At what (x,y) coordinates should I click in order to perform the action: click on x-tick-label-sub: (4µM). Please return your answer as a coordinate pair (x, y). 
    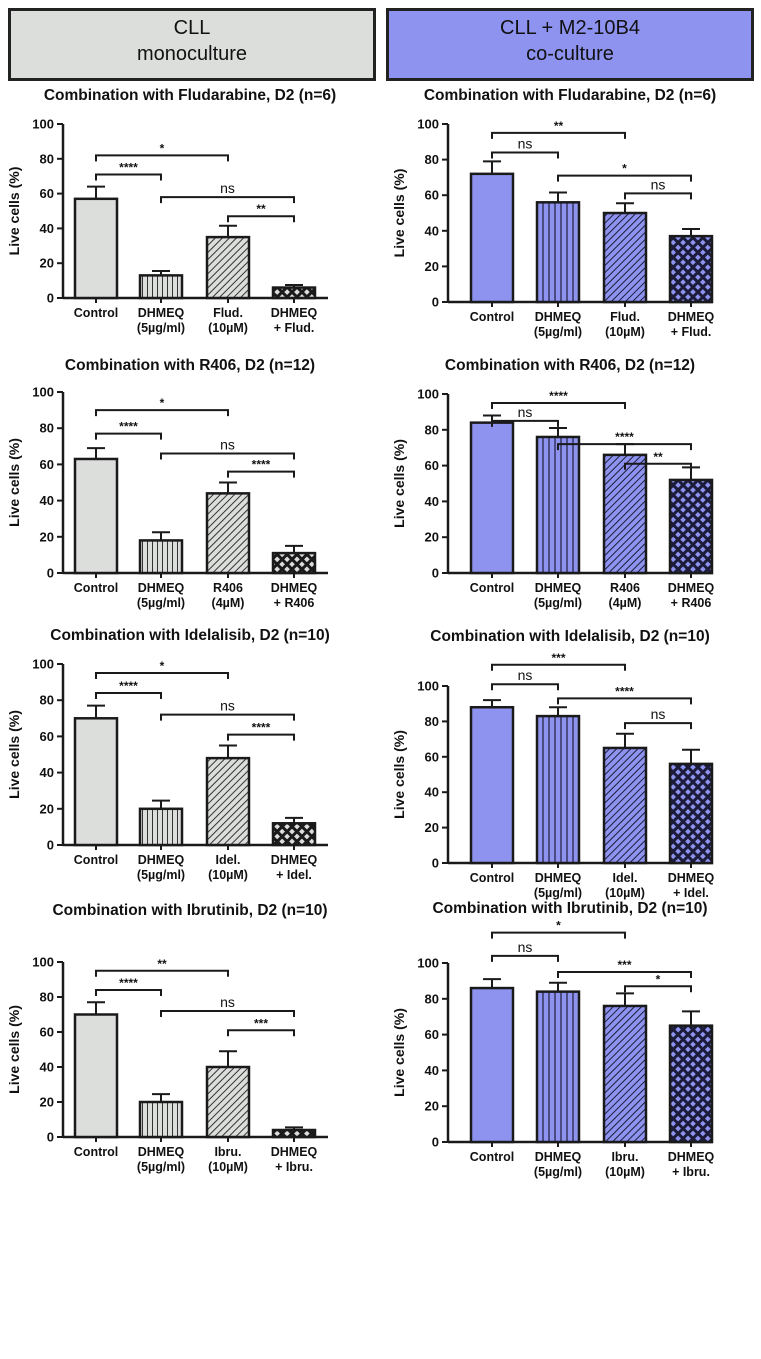
    Looking at the image, I should click on (625, 603).